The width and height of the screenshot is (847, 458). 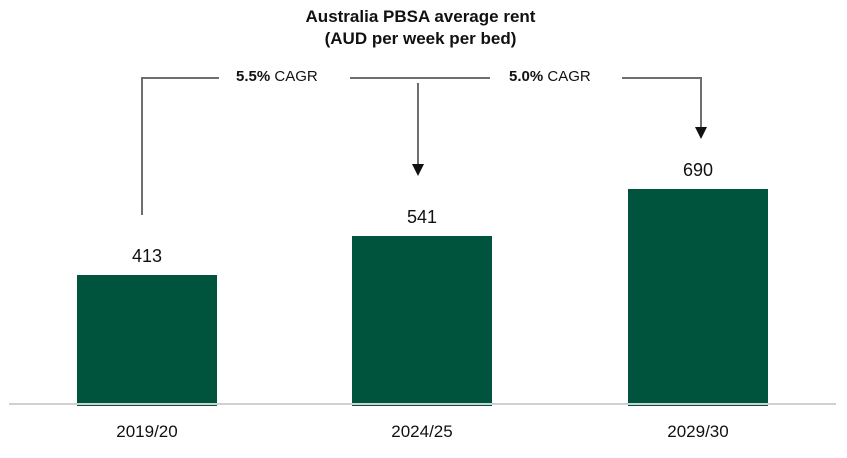 What do you see at coordinates (147, 256) in the screenshot?
I see `bar-value-label: 413` at bounding box center [147, 256].